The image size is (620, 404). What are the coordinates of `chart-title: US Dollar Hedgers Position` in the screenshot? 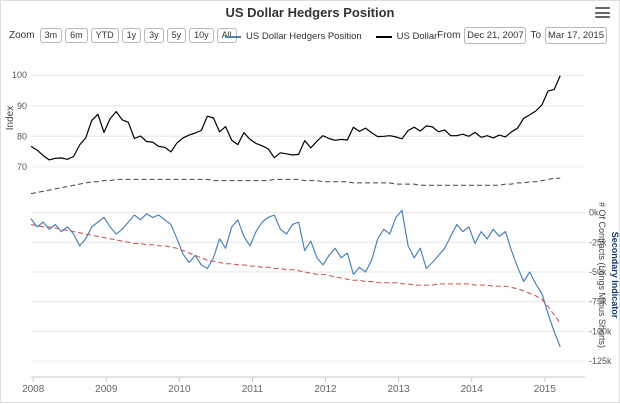 It's located at (310, 12).